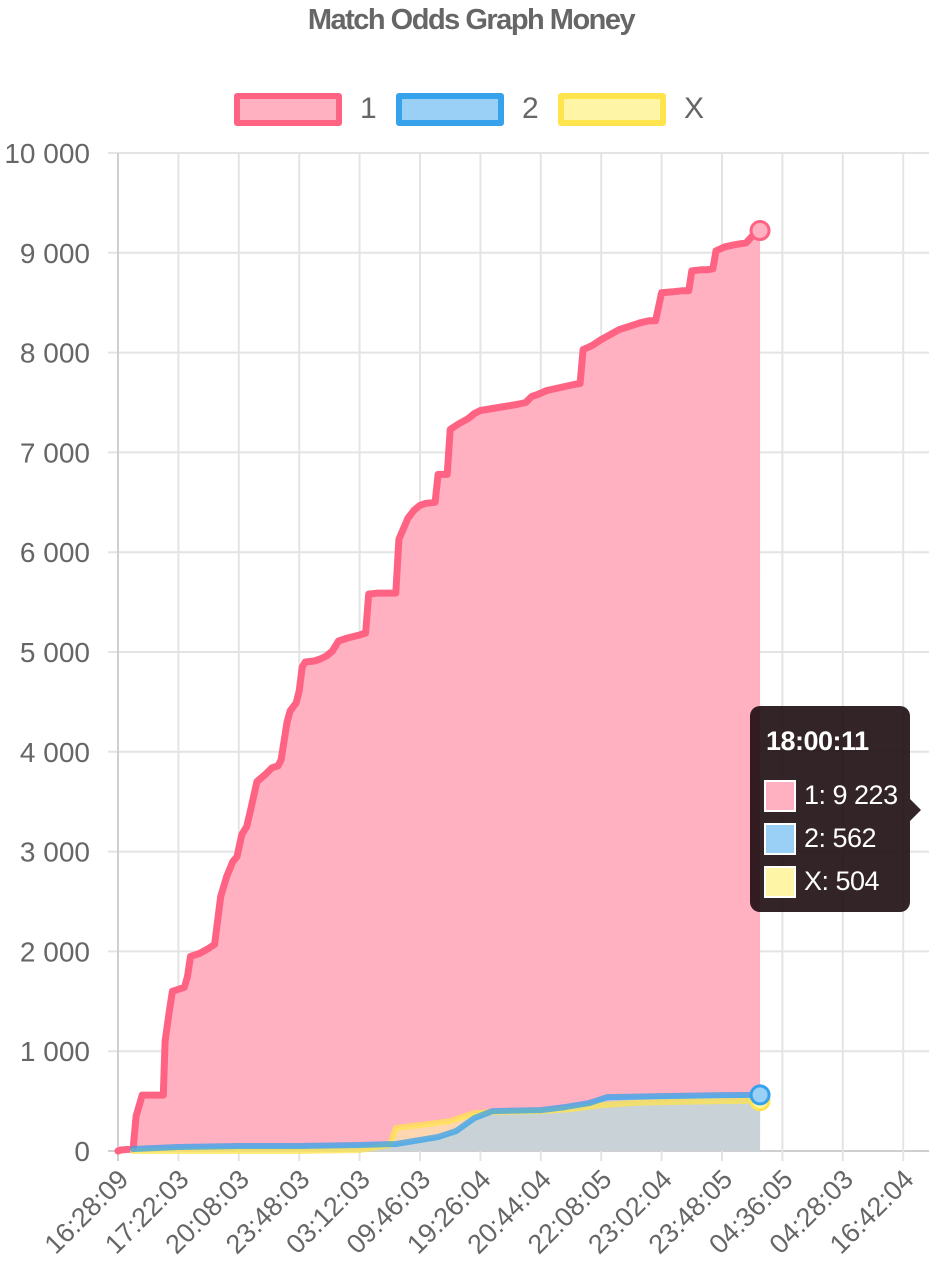 The width and height of the screenshot is (942, 1280). I want to click on series-line-x, so click(447, 1125).